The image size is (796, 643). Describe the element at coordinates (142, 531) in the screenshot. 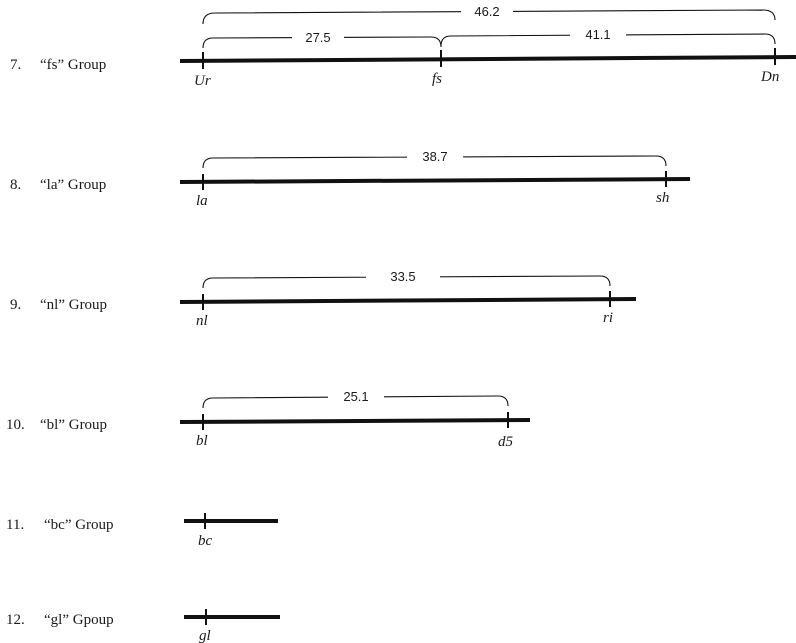

I see `group-11: 11. “bc” Group bc` at that location.